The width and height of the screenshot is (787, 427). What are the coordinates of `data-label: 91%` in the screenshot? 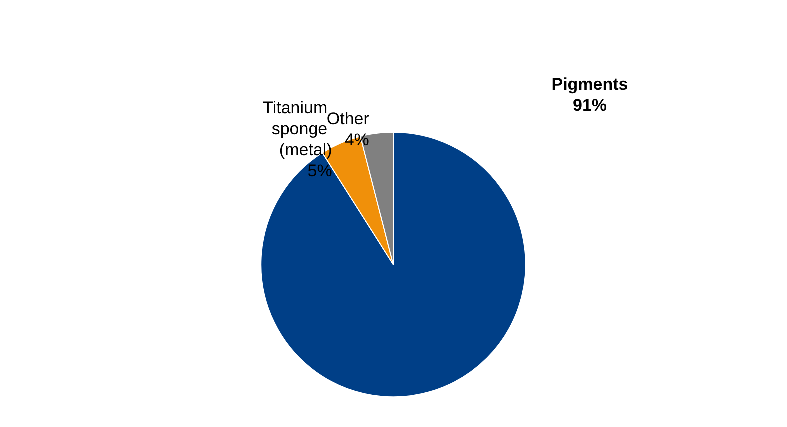 It's located at (590, 105).